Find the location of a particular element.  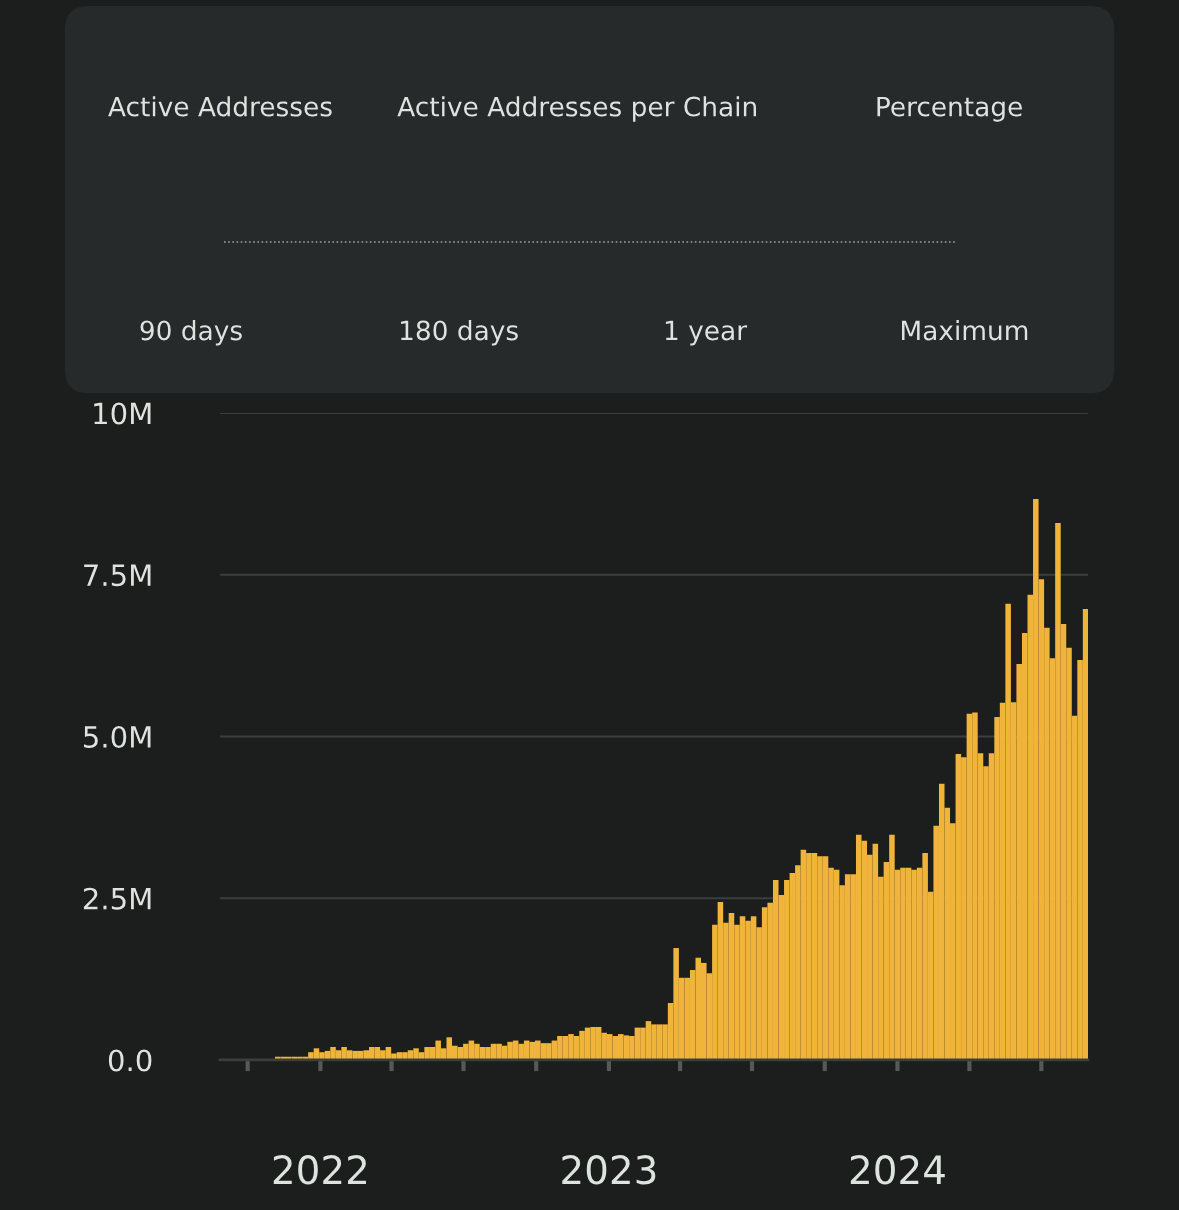

text: 180 days is located at coordinates (459, 332).